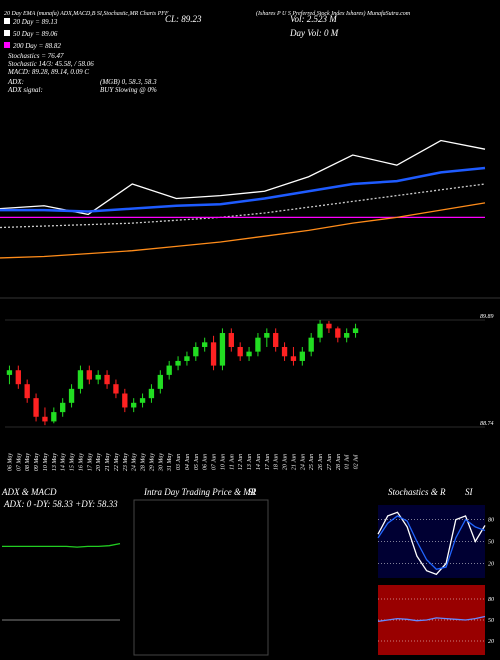 This screenshot has height=660, width=500. What do you see at coordinates (134, 462) in the screenshot?
I see `x-tick-label: 24 May` at bounding box center [134, 462].